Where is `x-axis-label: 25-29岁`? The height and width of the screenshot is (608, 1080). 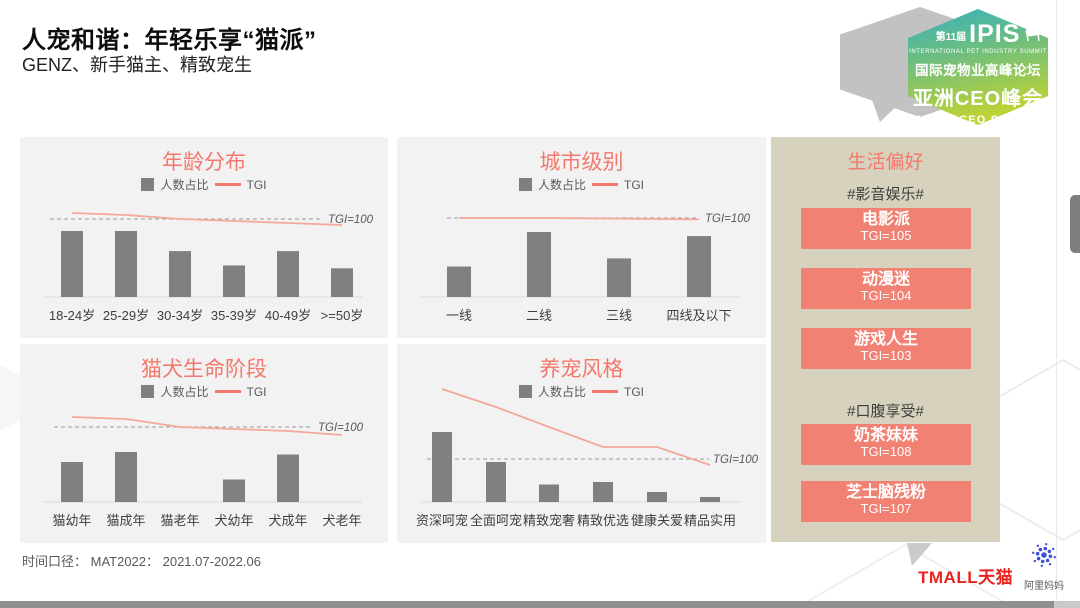
x-axis-label: 25-29岁 is located at coordinates (126, 315).